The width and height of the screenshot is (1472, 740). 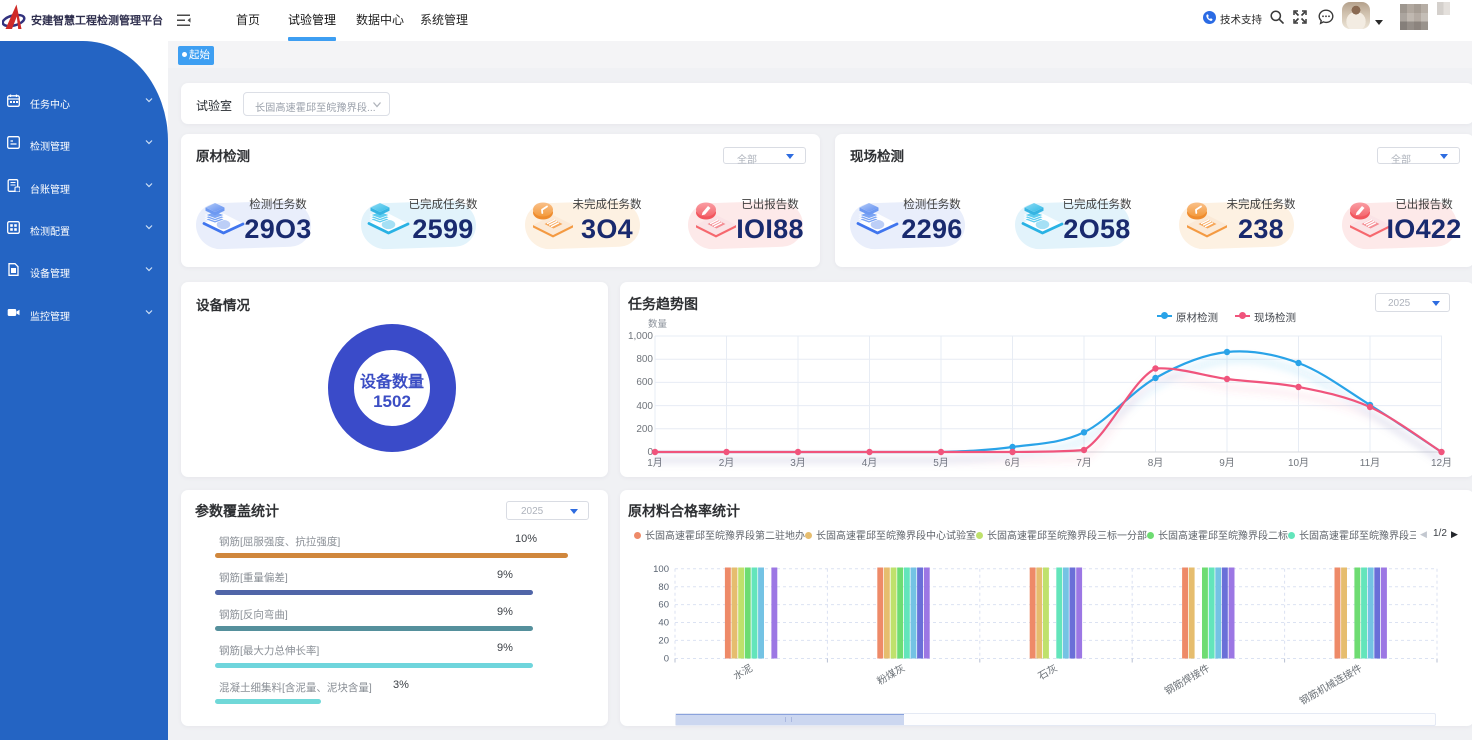 What do you see at coordinates (1156, 463) in the screenshot?
I see `svg-text: 8月` at bounding box center [1156, 463].